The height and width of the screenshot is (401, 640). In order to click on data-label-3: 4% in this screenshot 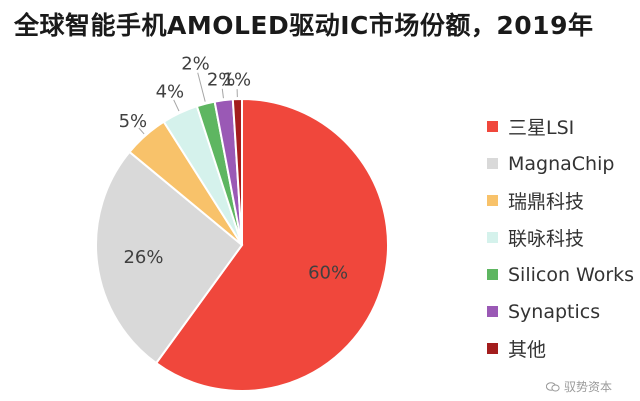, I will do `click(170, 91)`.